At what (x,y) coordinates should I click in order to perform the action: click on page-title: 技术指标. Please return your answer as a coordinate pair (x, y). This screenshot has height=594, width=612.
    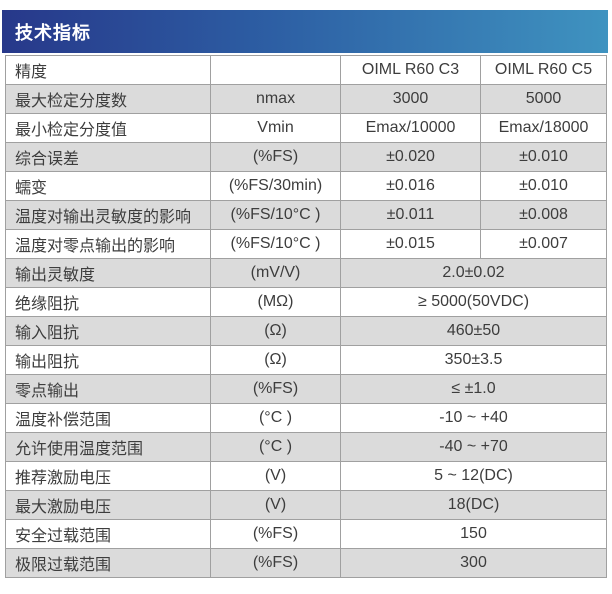
    Looking at the image, I should click on (53, 32).